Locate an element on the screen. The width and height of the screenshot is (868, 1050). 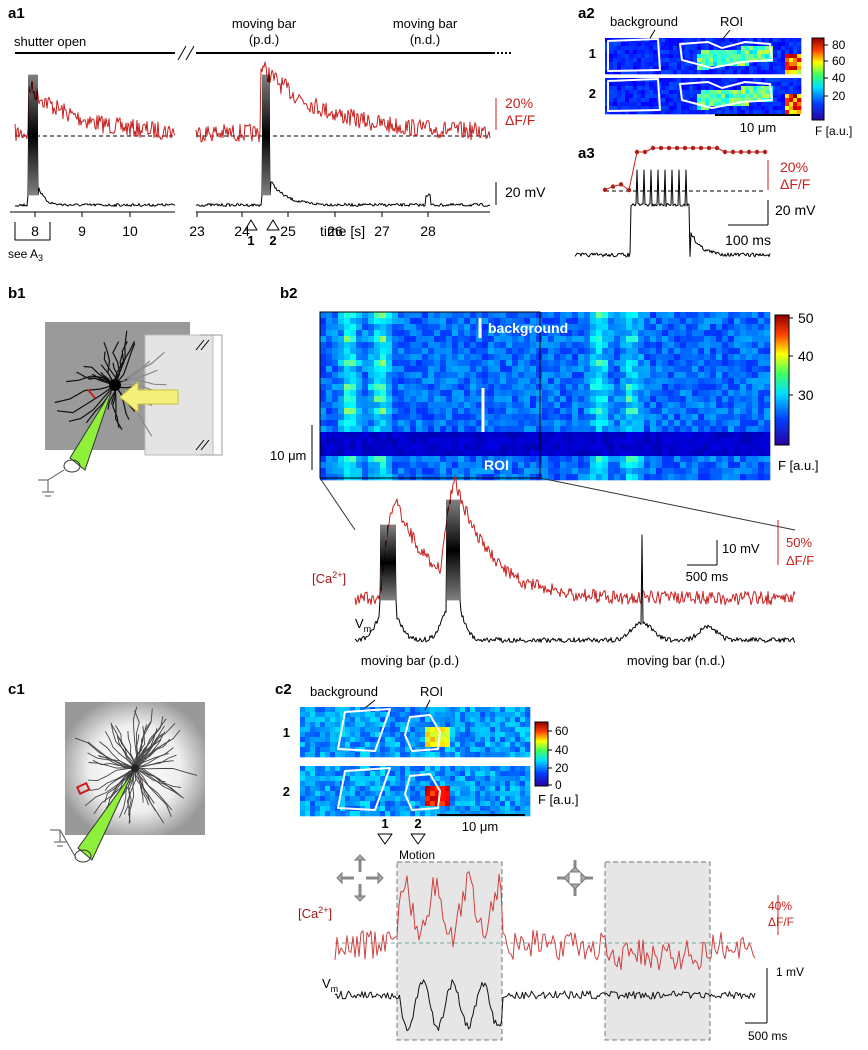
label: 500 ms is located at coordinates (707, 576).